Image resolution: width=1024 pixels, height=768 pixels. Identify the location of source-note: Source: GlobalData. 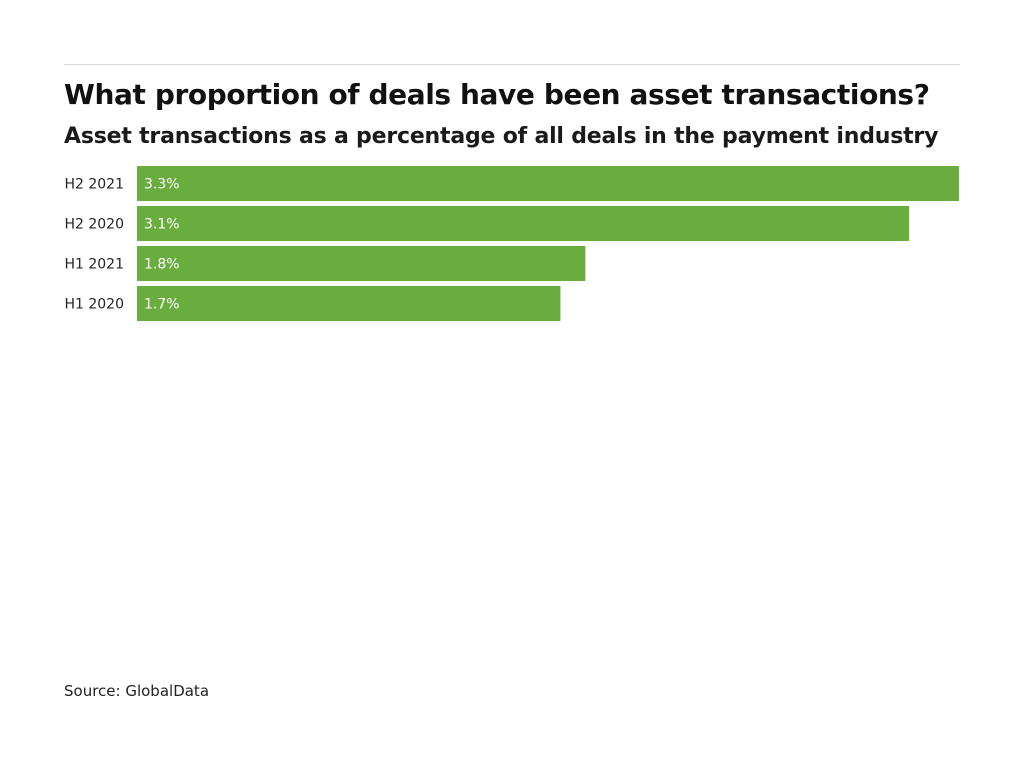
(137, 691).